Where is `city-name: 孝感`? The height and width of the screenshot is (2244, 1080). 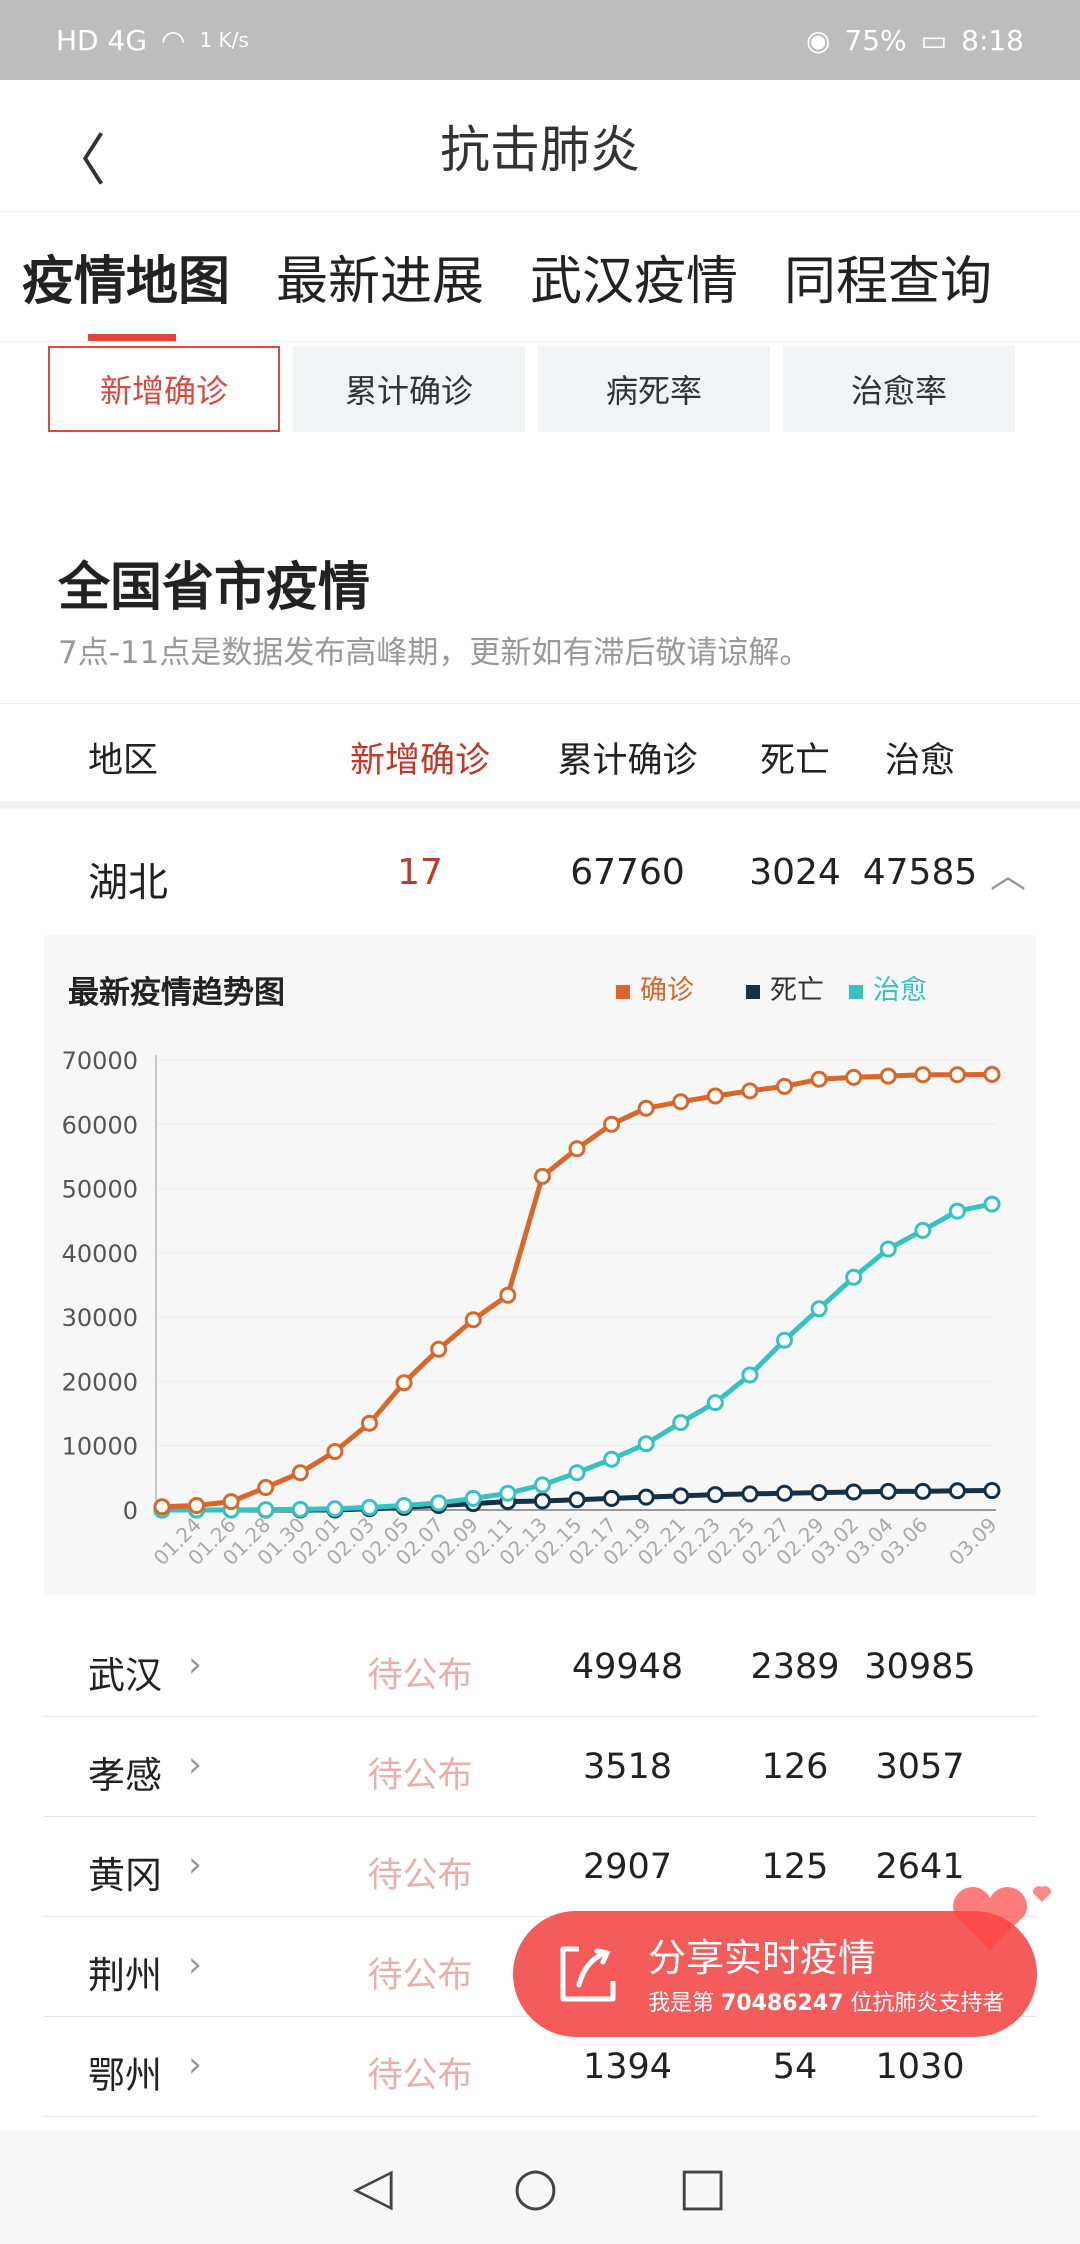 city-name: 孝感 is located at coordinates (125, 1775).